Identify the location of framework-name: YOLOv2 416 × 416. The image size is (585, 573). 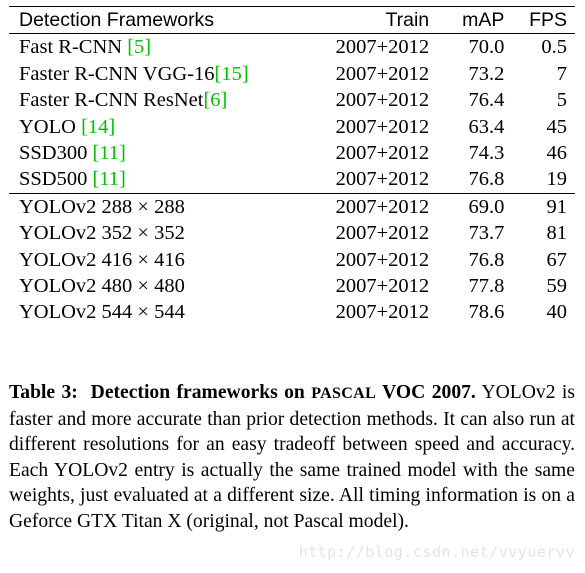
(102, 259).